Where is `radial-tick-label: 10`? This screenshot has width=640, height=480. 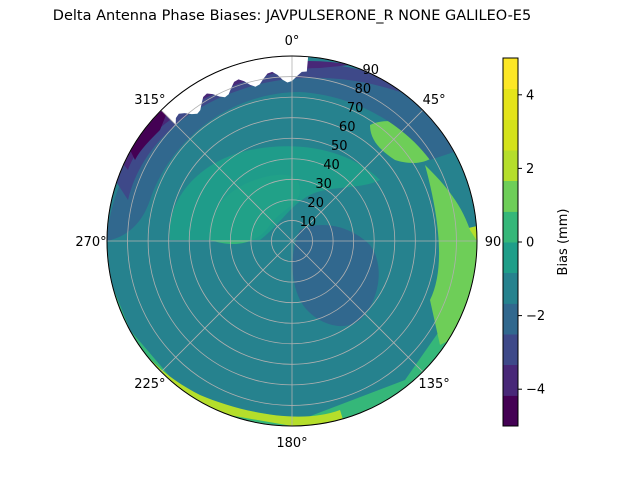 radial-tick-label: 10 is located at coordinates (308, 222).